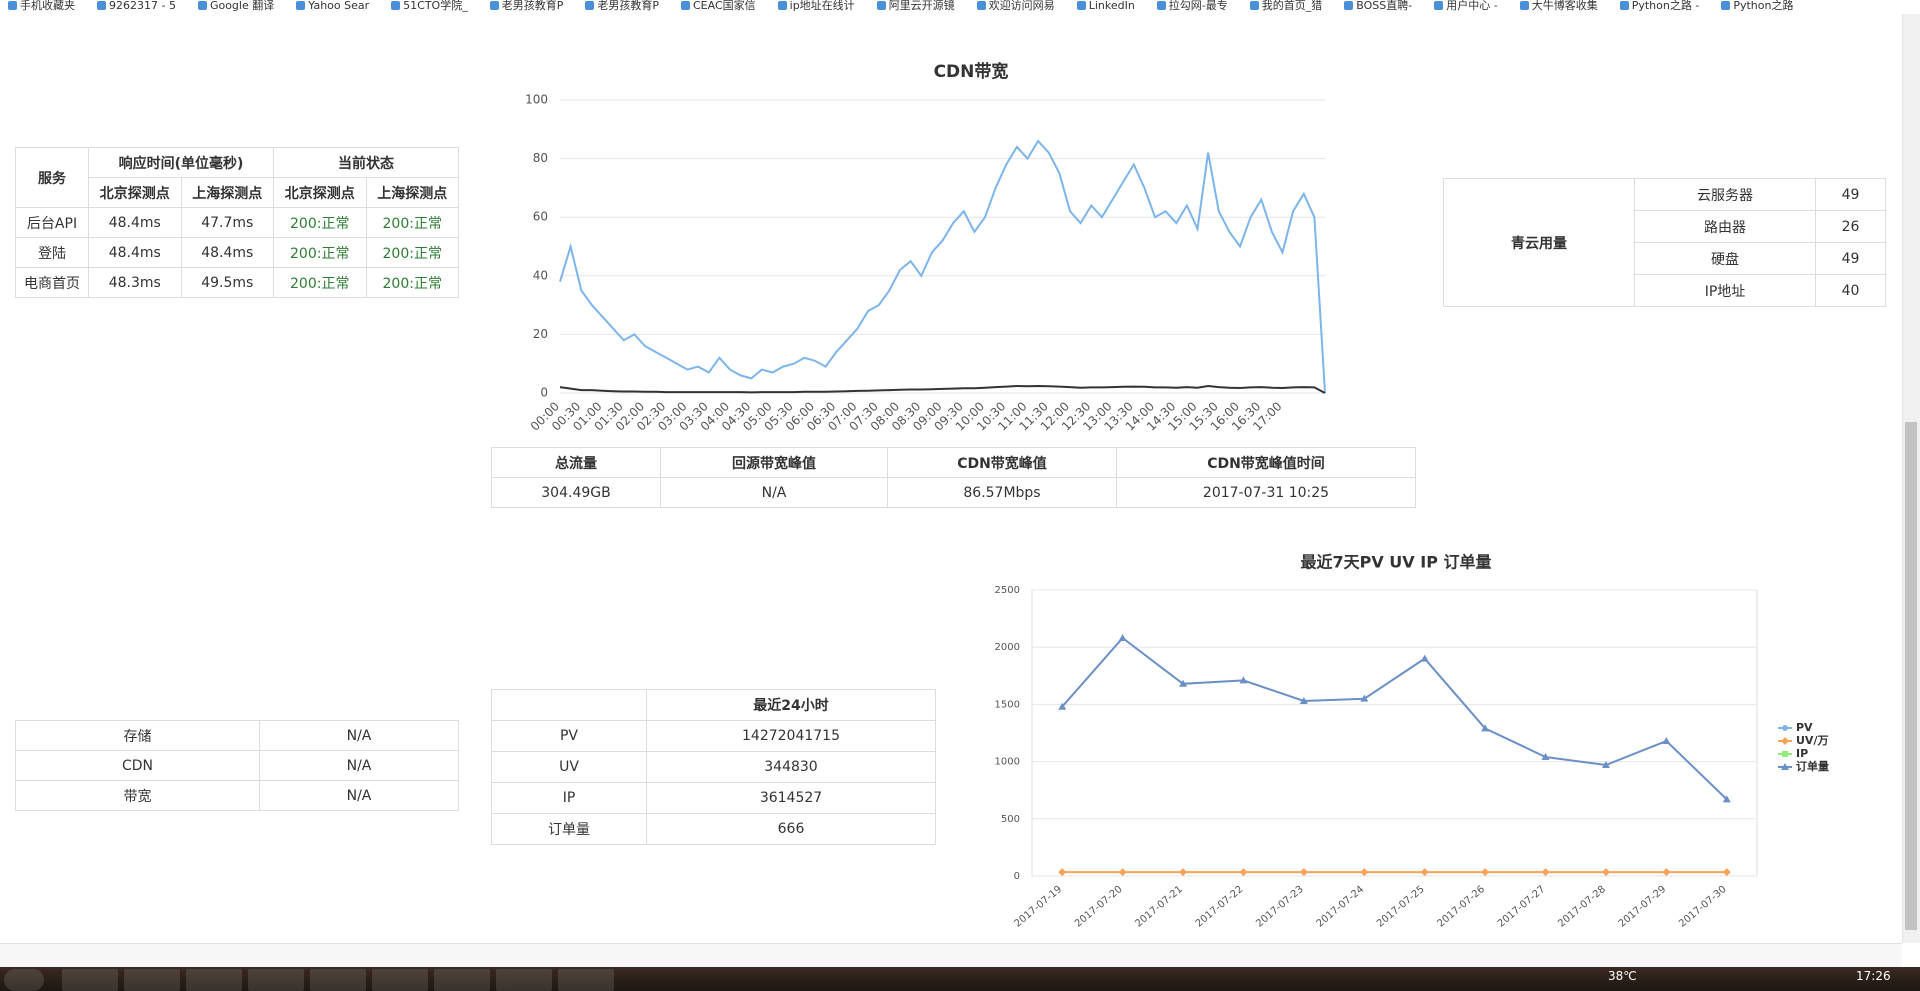 This screenshot has height=991, width=1920. Describe the element at coordinates (1099, 907) in the screenshot. I see `x-tick-label: 2017-07-20` at that location.